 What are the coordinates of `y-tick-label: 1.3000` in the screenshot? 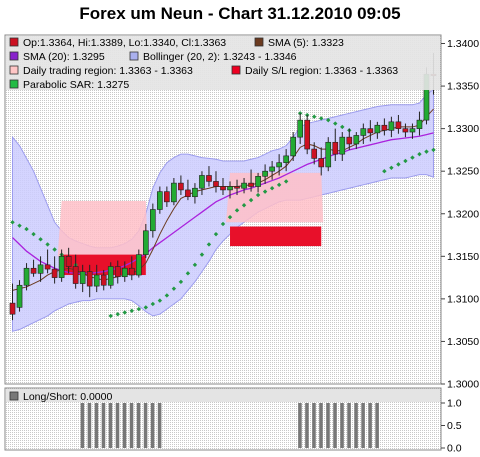 It's located at (463, 385).